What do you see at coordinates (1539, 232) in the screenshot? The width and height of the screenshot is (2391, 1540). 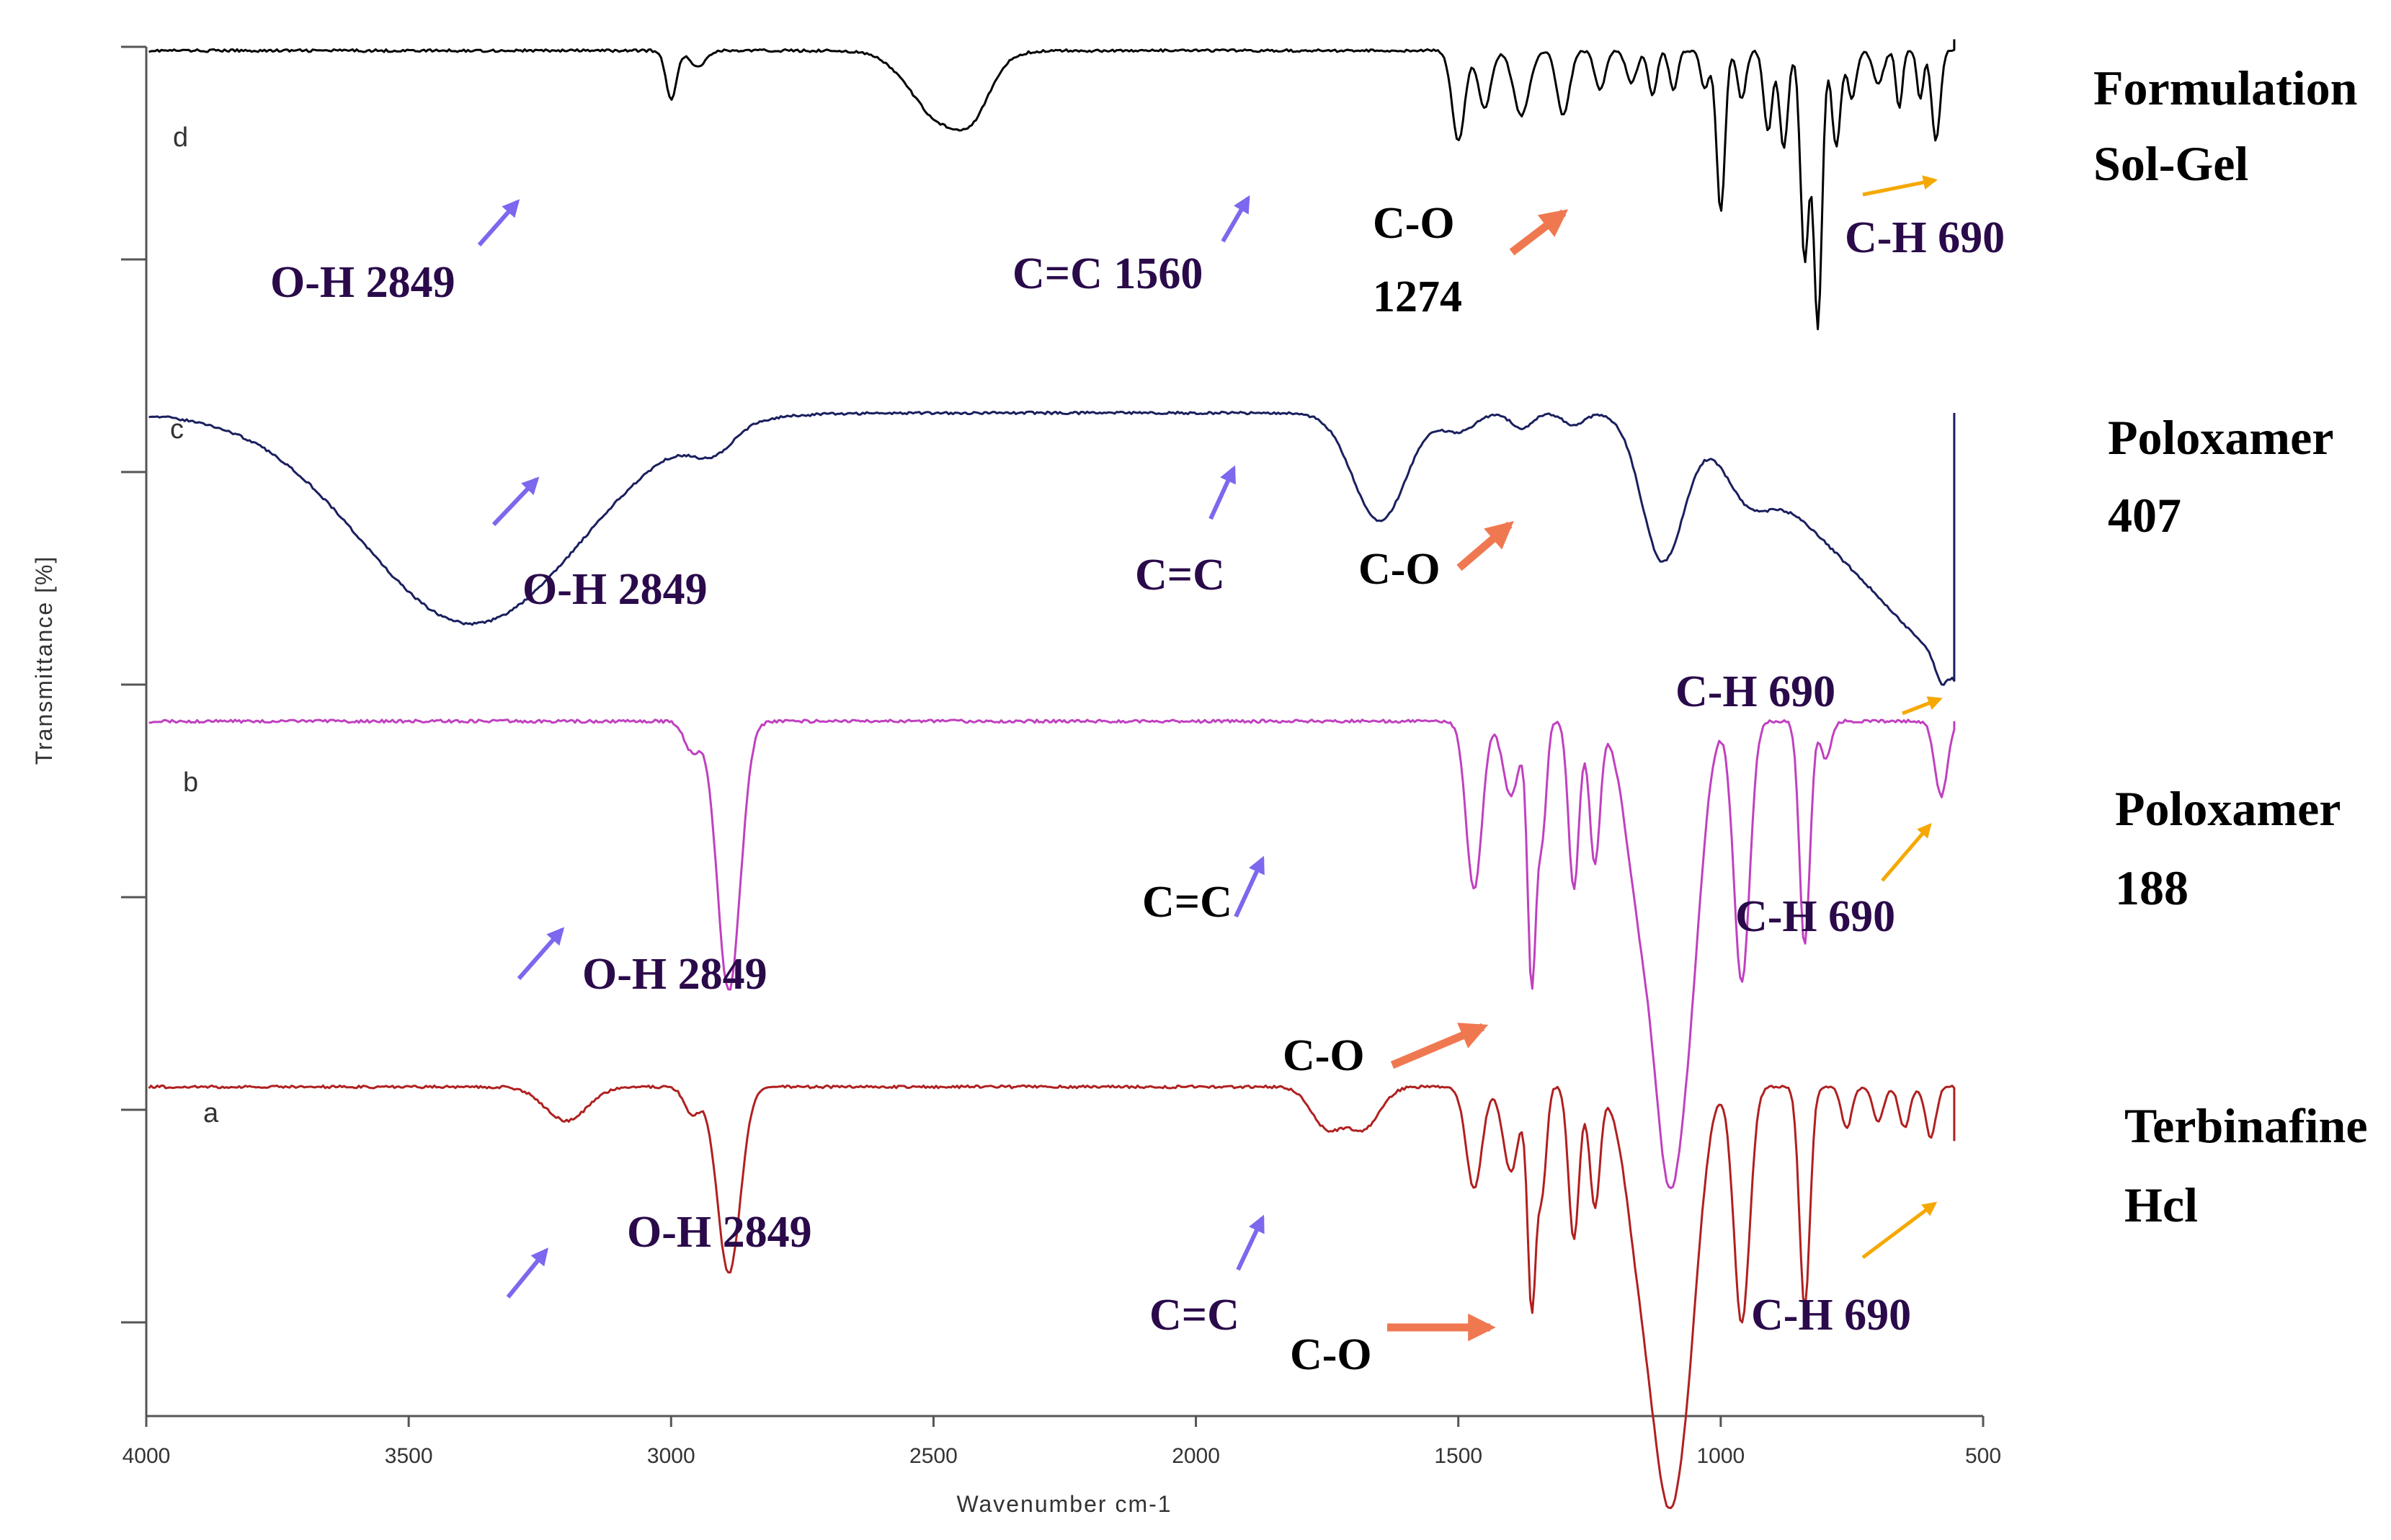 I see `arrow-d-co` at bounding box center [1539, 232].